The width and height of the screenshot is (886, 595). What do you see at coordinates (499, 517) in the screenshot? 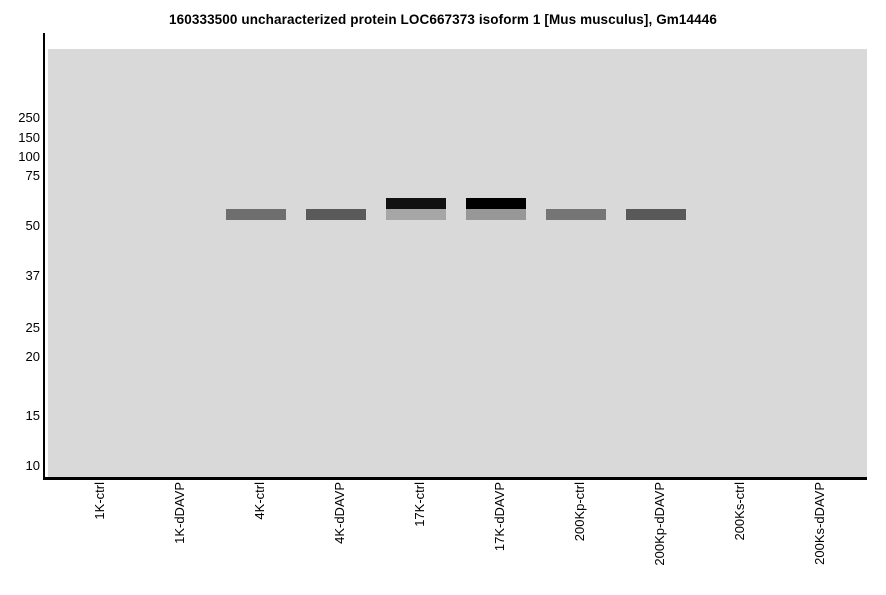
I see `x-lane-label: 17K-dDAVP` at bounding box center [499, 517].